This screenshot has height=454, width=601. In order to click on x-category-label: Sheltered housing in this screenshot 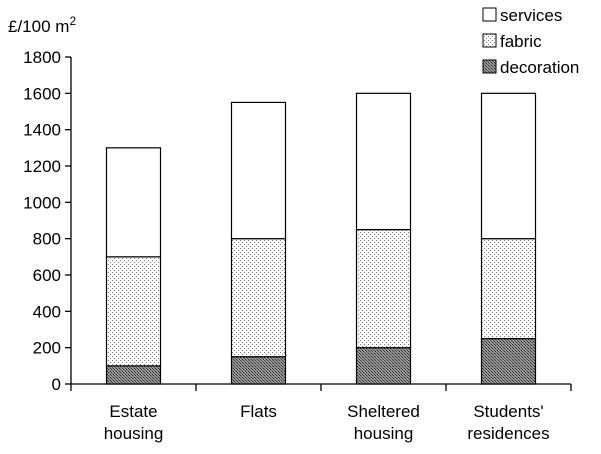, I will do `click(383, 422)`.